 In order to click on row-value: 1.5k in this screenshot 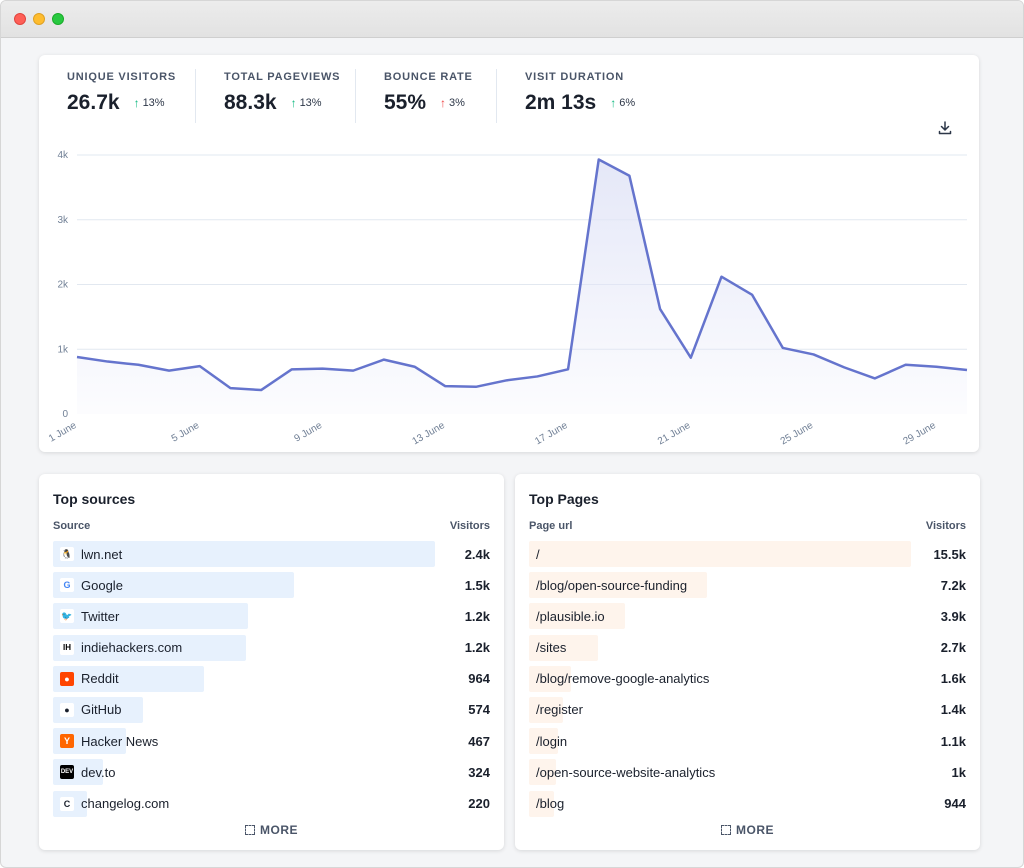, I will do `click(477, 585)`.